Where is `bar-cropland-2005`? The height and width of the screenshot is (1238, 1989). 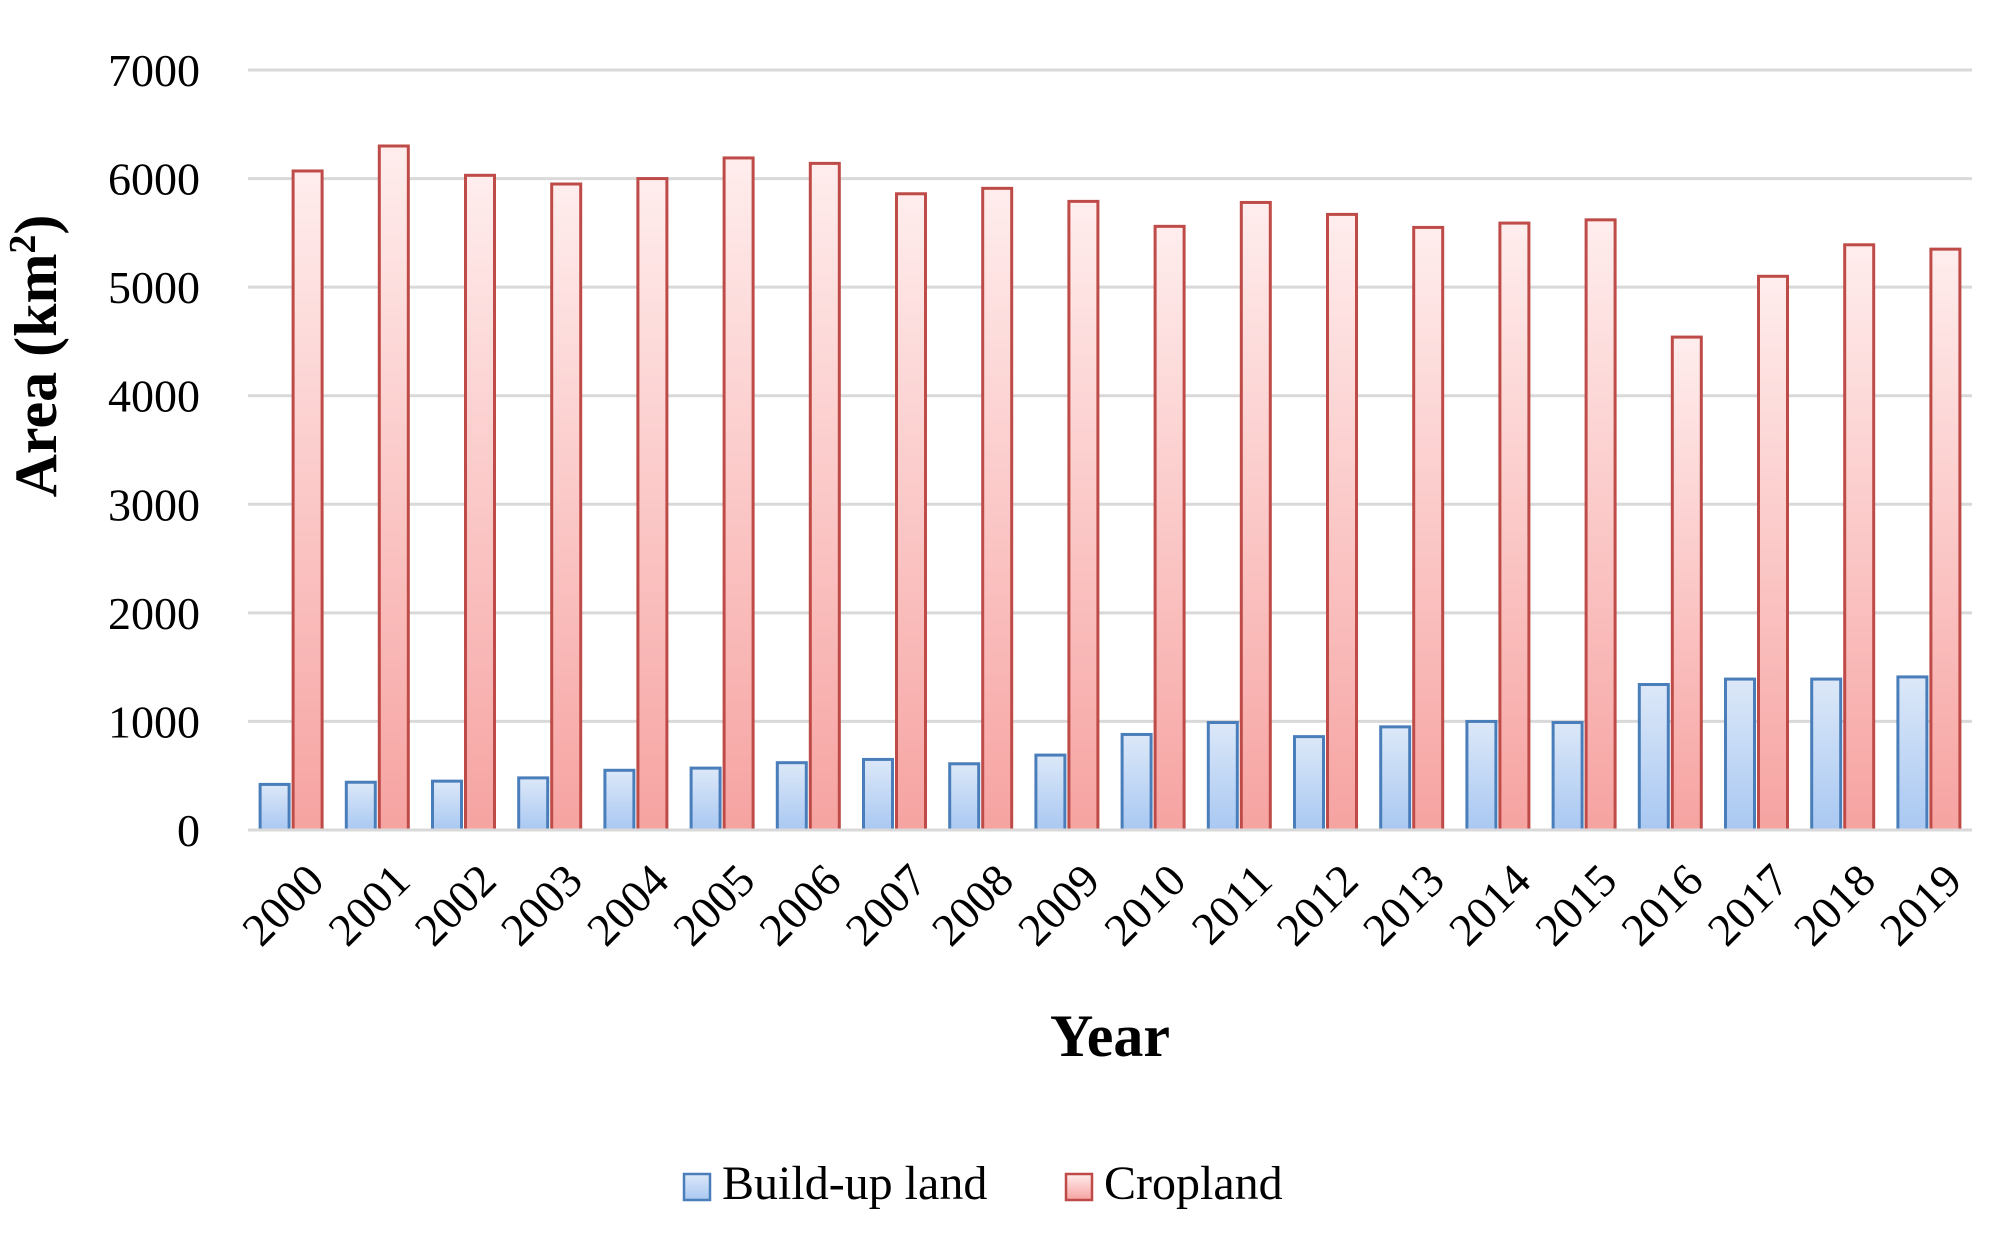 bar-cropland-2005 is located at coordinates (738, 494).